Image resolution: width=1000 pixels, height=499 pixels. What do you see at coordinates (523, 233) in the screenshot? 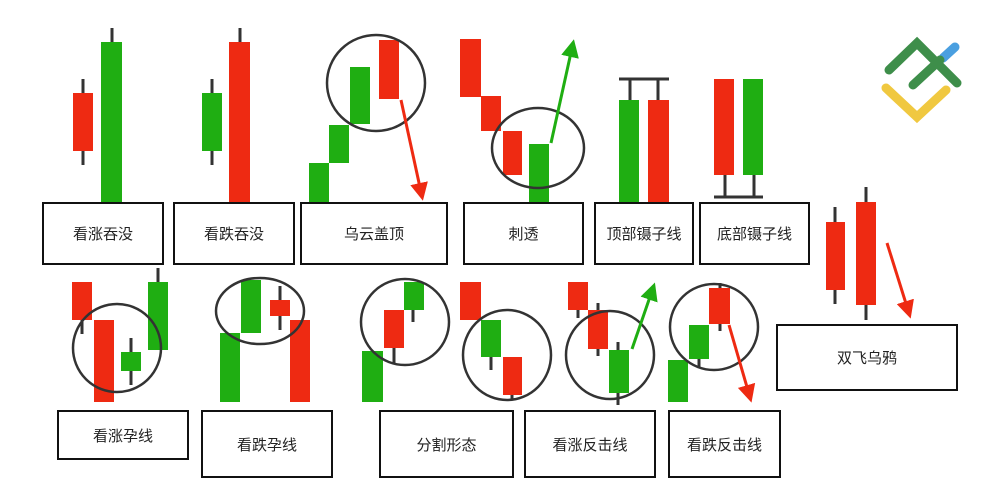
I see `pattern-label: 刺透` at bounding box center [523, 233].